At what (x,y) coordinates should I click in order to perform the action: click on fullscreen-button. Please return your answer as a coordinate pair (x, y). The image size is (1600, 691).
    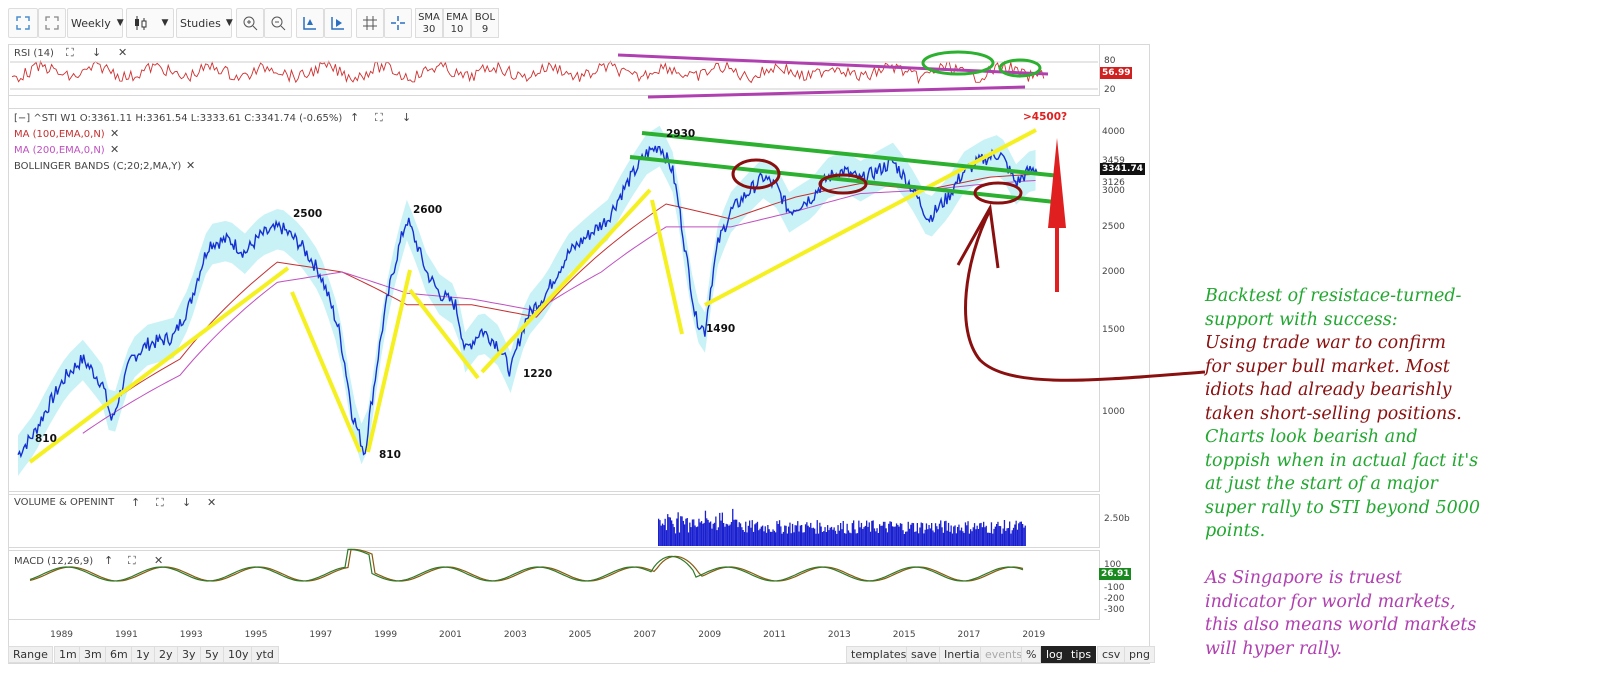
    Looking at the image, I should click on (23, 23).